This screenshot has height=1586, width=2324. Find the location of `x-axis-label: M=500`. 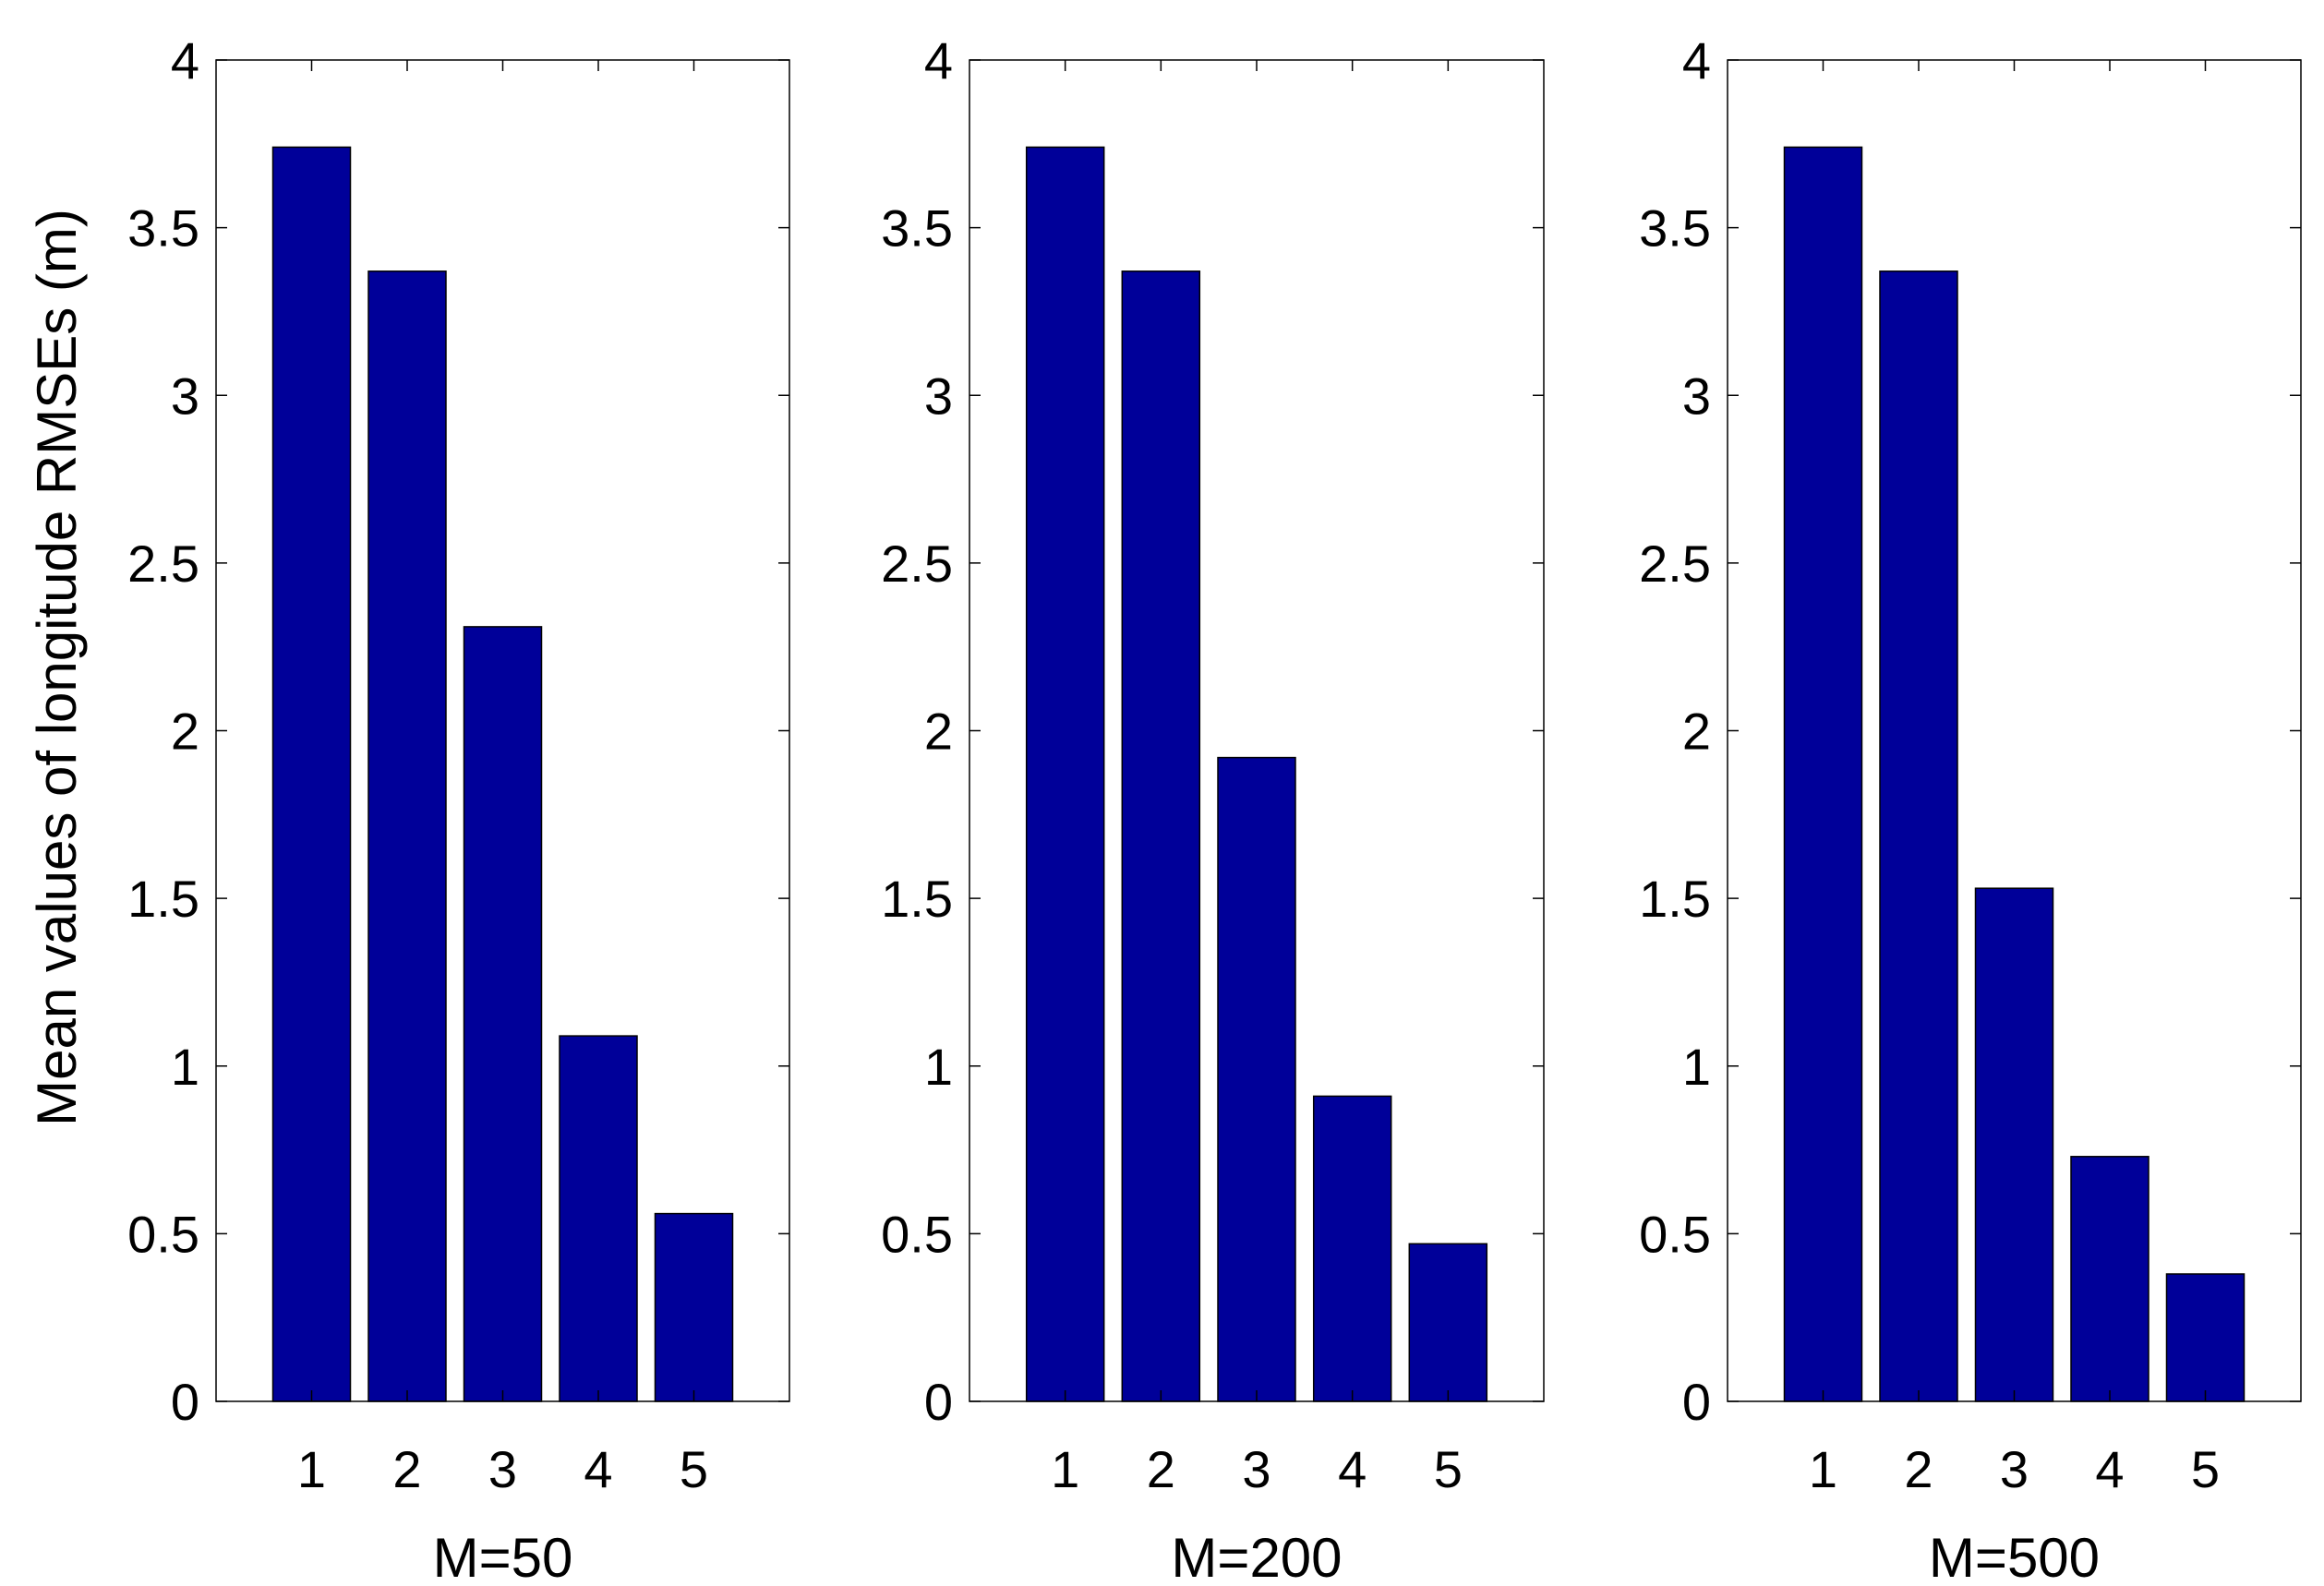

x-axis-label: M=500 is located at coordinates (2014, 1554).